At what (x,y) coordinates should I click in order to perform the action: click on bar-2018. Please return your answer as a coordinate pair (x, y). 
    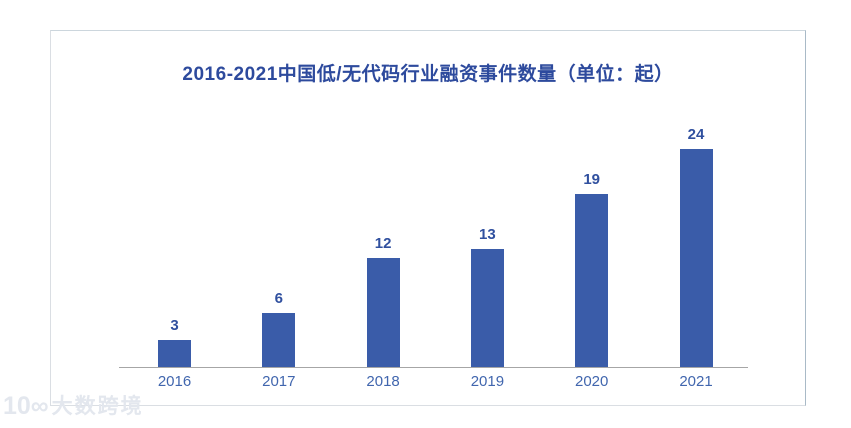
    Looking at the image, I should click on (383, 312).